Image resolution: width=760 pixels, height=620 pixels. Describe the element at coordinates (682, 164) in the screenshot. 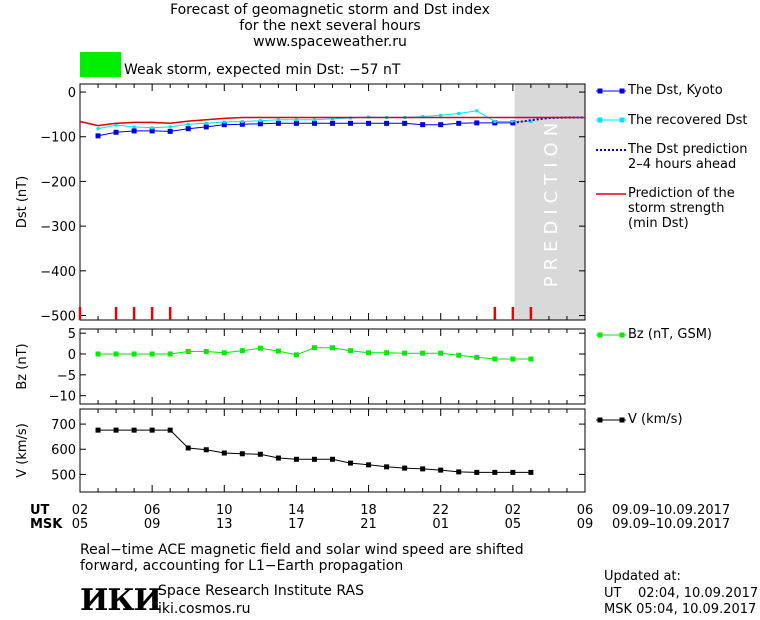

I see `legend-dst-prediction-line2: 2–4 hours ahead` at that location.